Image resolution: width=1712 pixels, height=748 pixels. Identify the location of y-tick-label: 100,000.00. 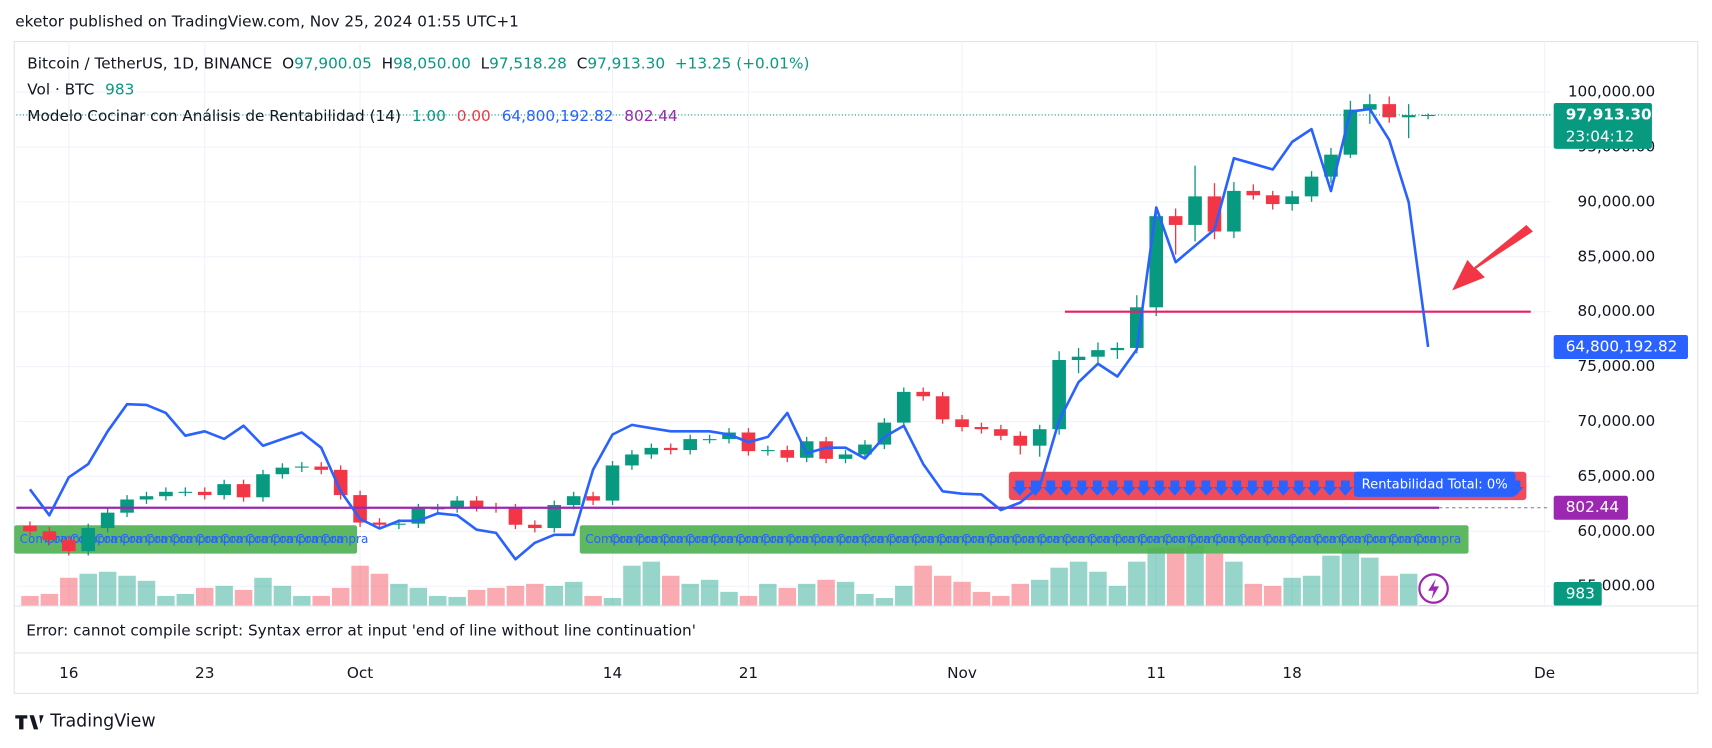
(1611, 92).